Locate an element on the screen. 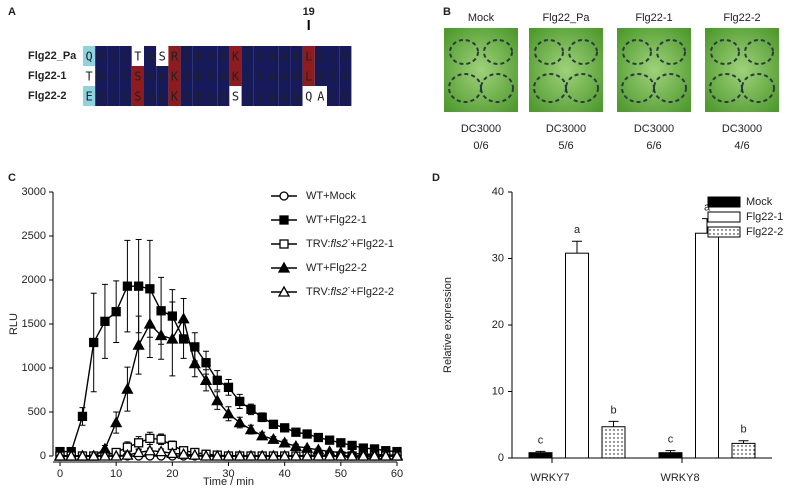  legend-label: TRV:fls2-+Flg22-1 is located at coordinates (350, 242).